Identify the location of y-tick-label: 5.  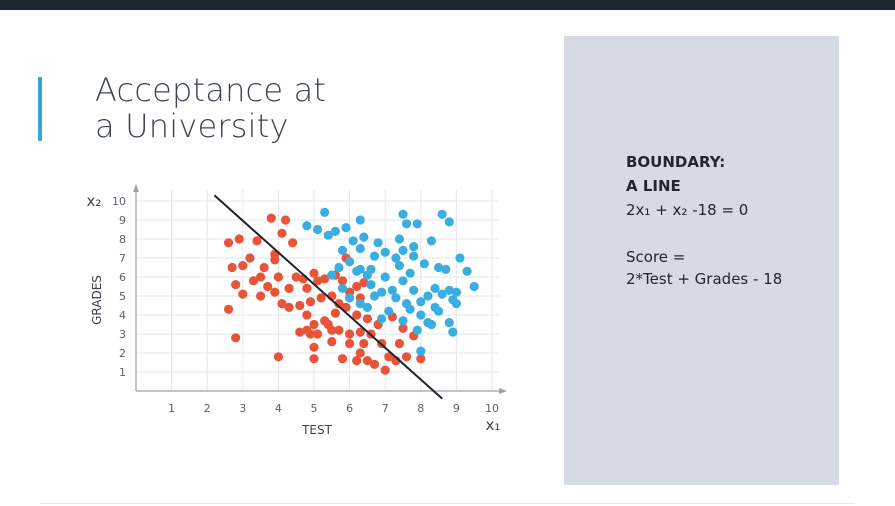
(122, 296).